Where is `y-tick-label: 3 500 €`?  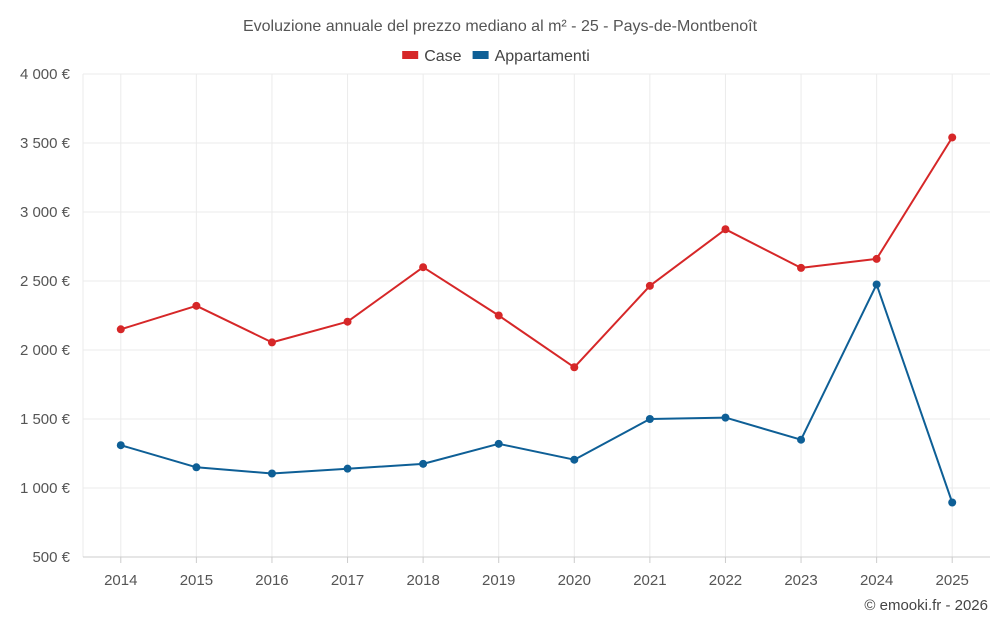
y-tick-label: 3 500 € is located at coordinates (45, 143).